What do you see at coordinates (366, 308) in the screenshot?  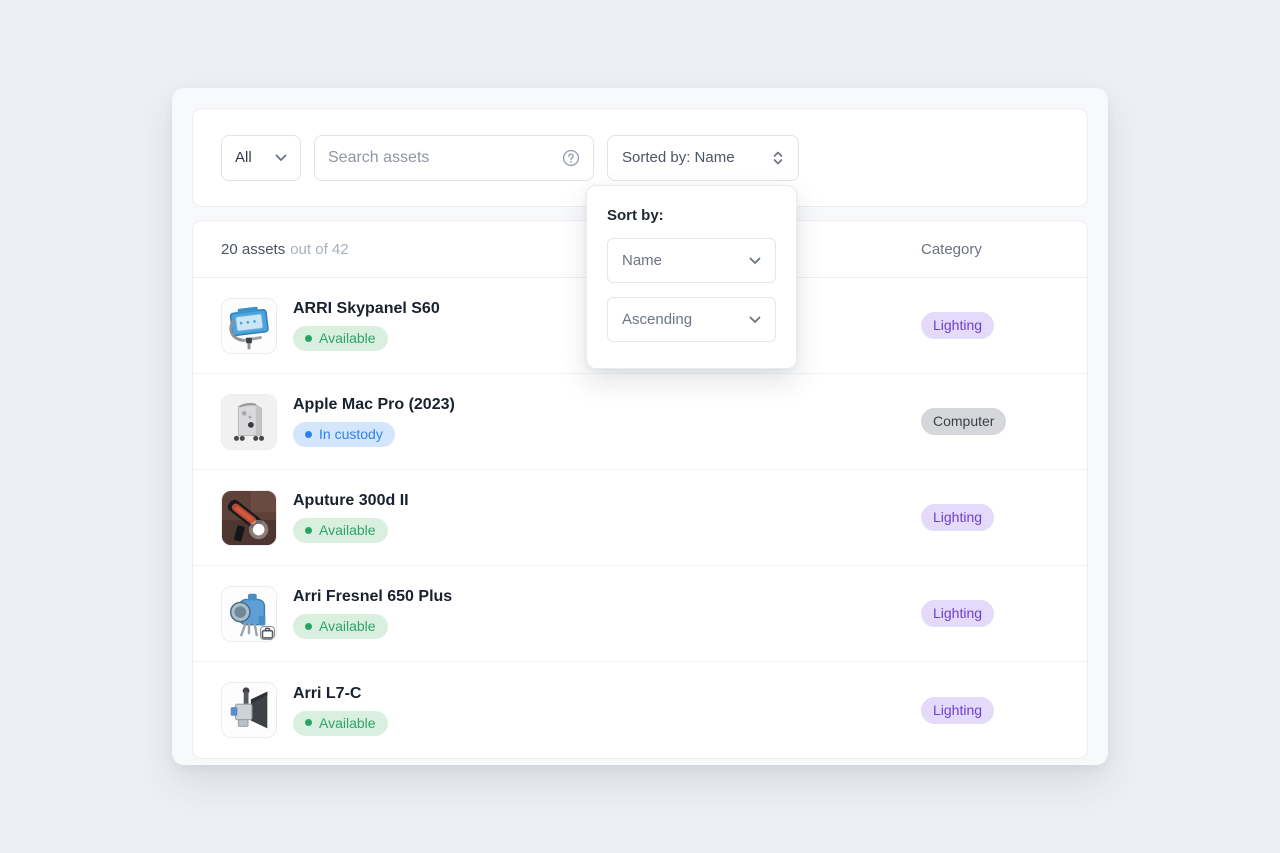 I see `asset-title: ARRI Skypanel S60` at bounding box center [366, 308].